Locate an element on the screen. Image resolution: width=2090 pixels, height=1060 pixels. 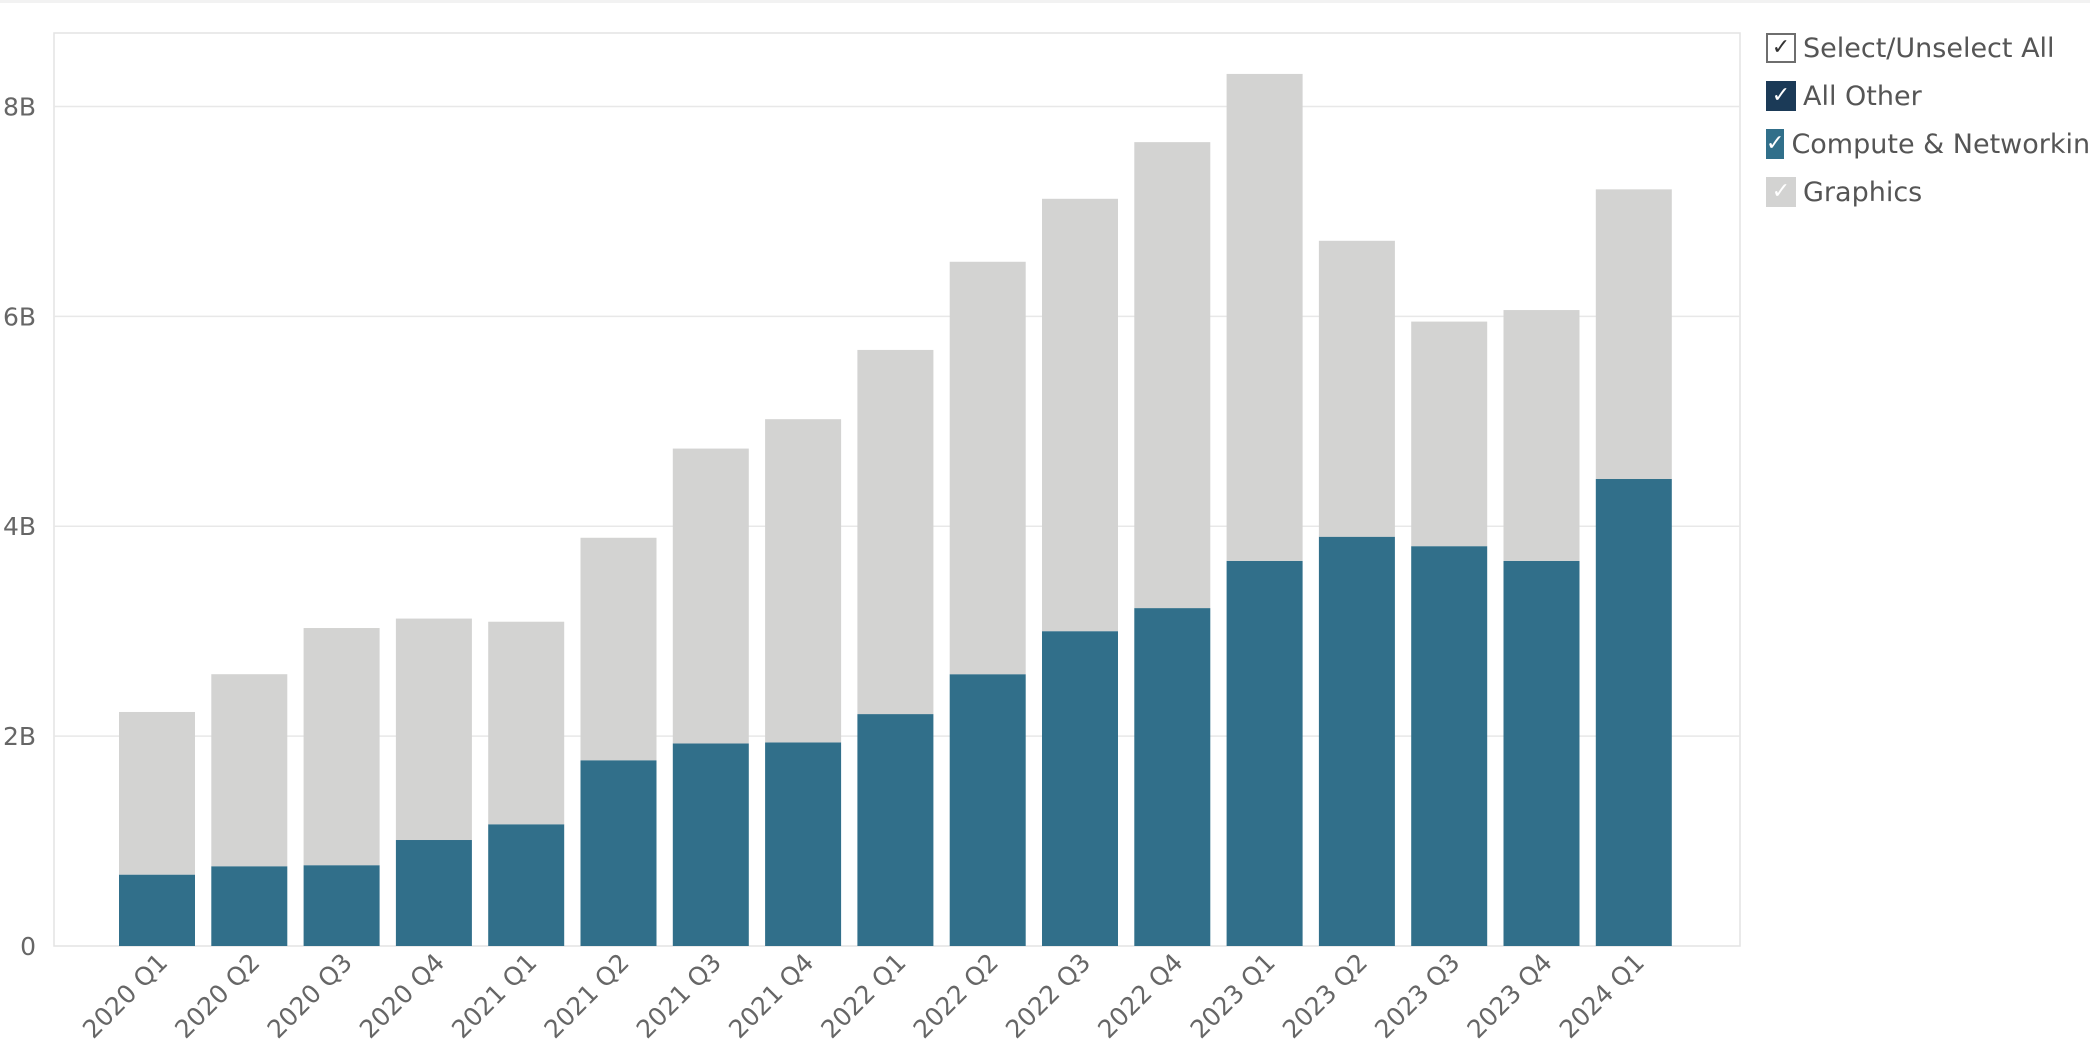
x-tick-label: 2022 Q2 is located at coordinates (956, 996).